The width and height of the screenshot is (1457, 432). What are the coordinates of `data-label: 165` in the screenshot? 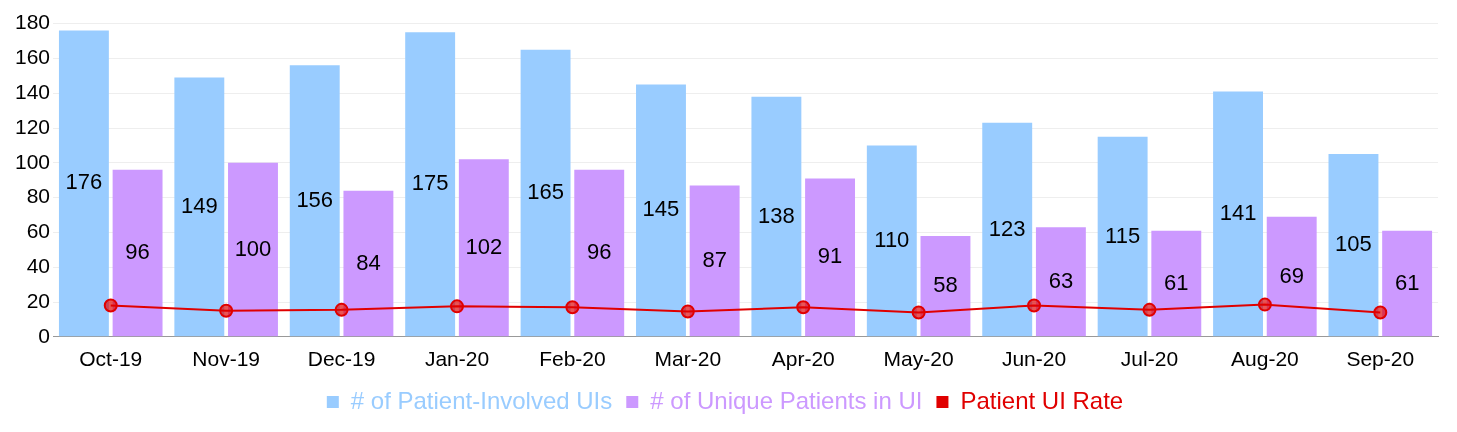 It's located at (545, 192).